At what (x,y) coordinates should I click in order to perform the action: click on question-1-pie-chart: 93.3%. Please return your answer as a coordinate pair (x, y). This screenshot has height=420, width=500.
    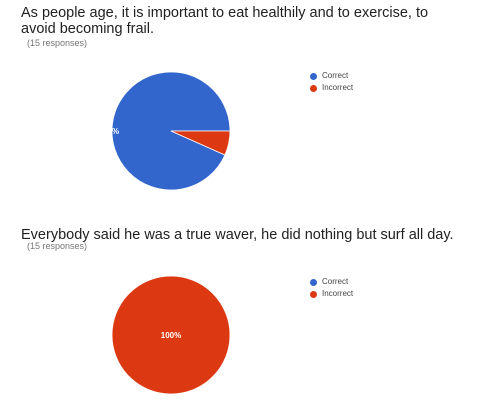
    Looking at the image, I should click on (163, 131).